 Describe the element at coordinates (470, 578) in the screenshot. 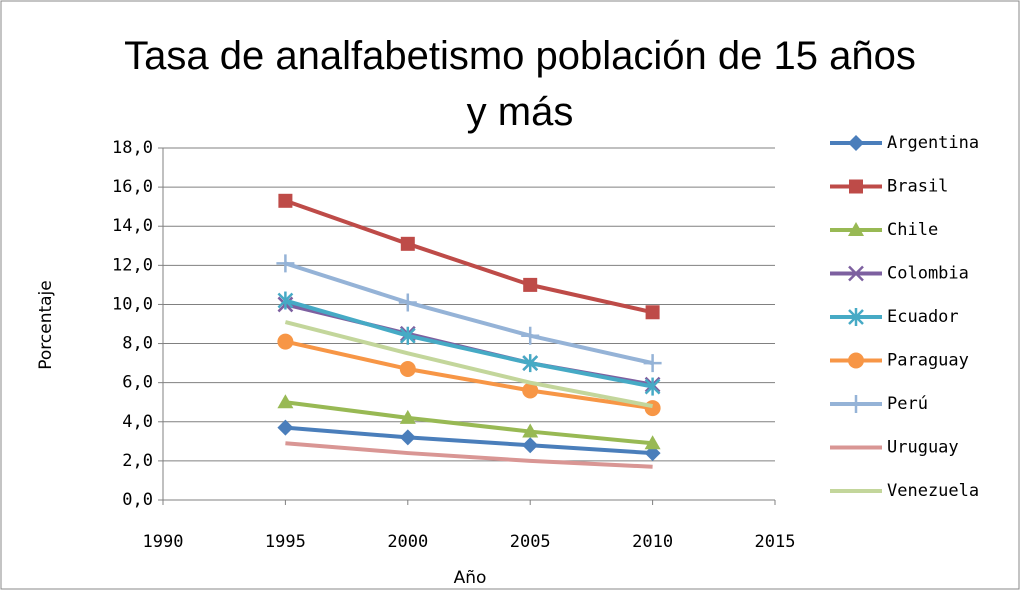

I see `x-axis-label: Año` at that location.